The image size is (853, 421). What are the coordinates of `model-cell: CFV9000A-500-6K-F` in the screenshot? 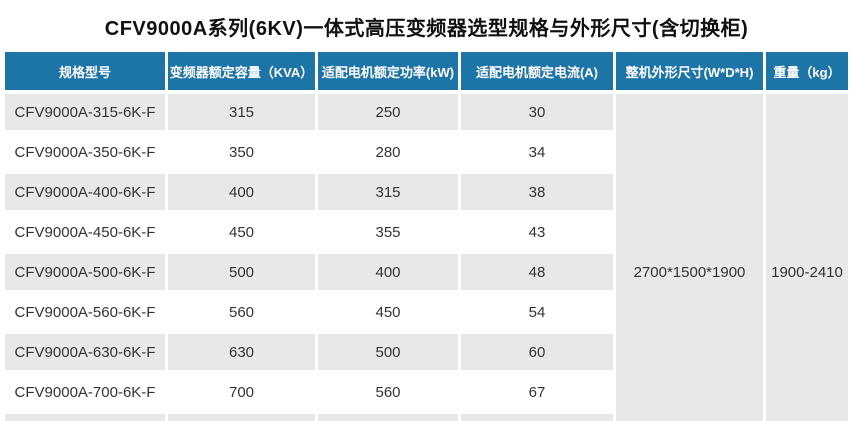 It's located at (85, 272).